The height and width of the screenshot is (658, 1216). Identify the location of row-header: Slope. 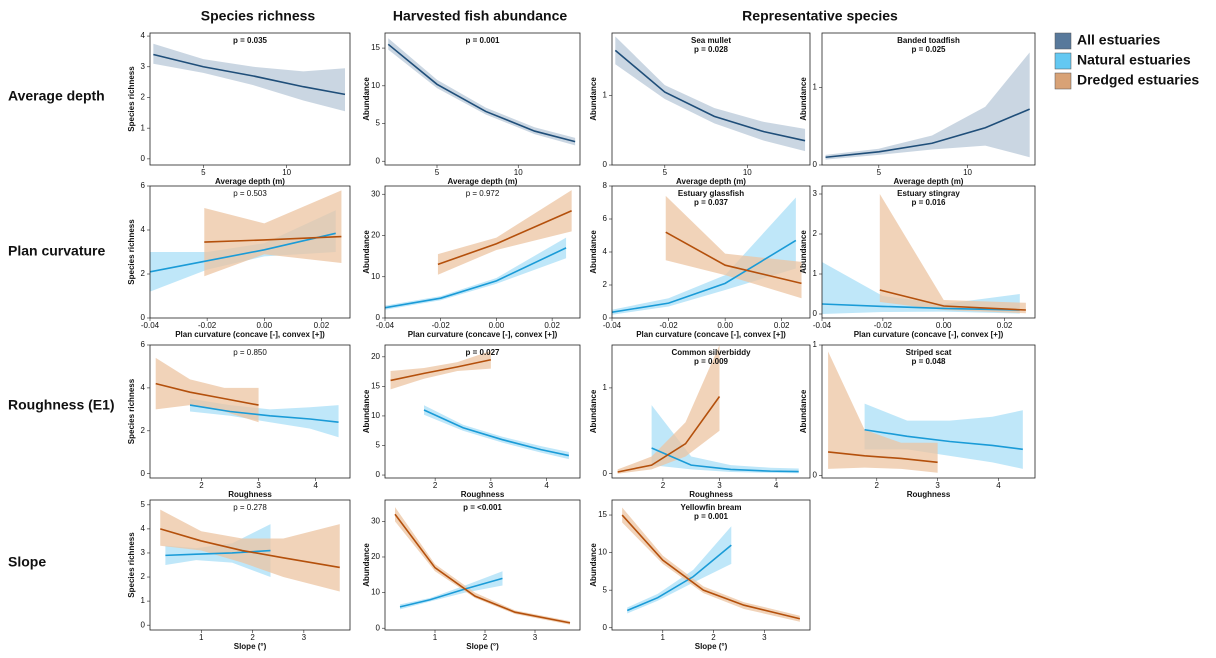
(27, 562).